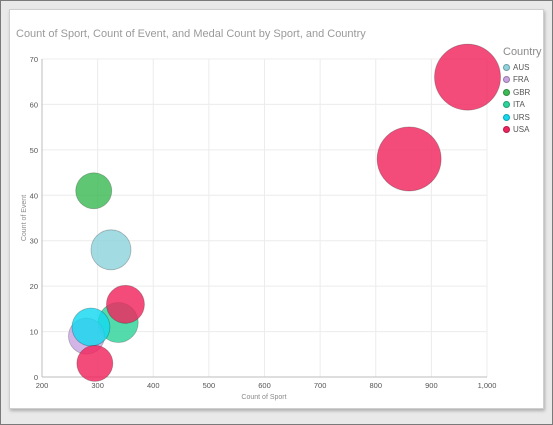 Image resolution: width=553 pixels, height=425 pixels. What do you see at coordinates (521, 80) in the screenshot?
I see `legend-label: FRA` at bounding box center [521, 80].